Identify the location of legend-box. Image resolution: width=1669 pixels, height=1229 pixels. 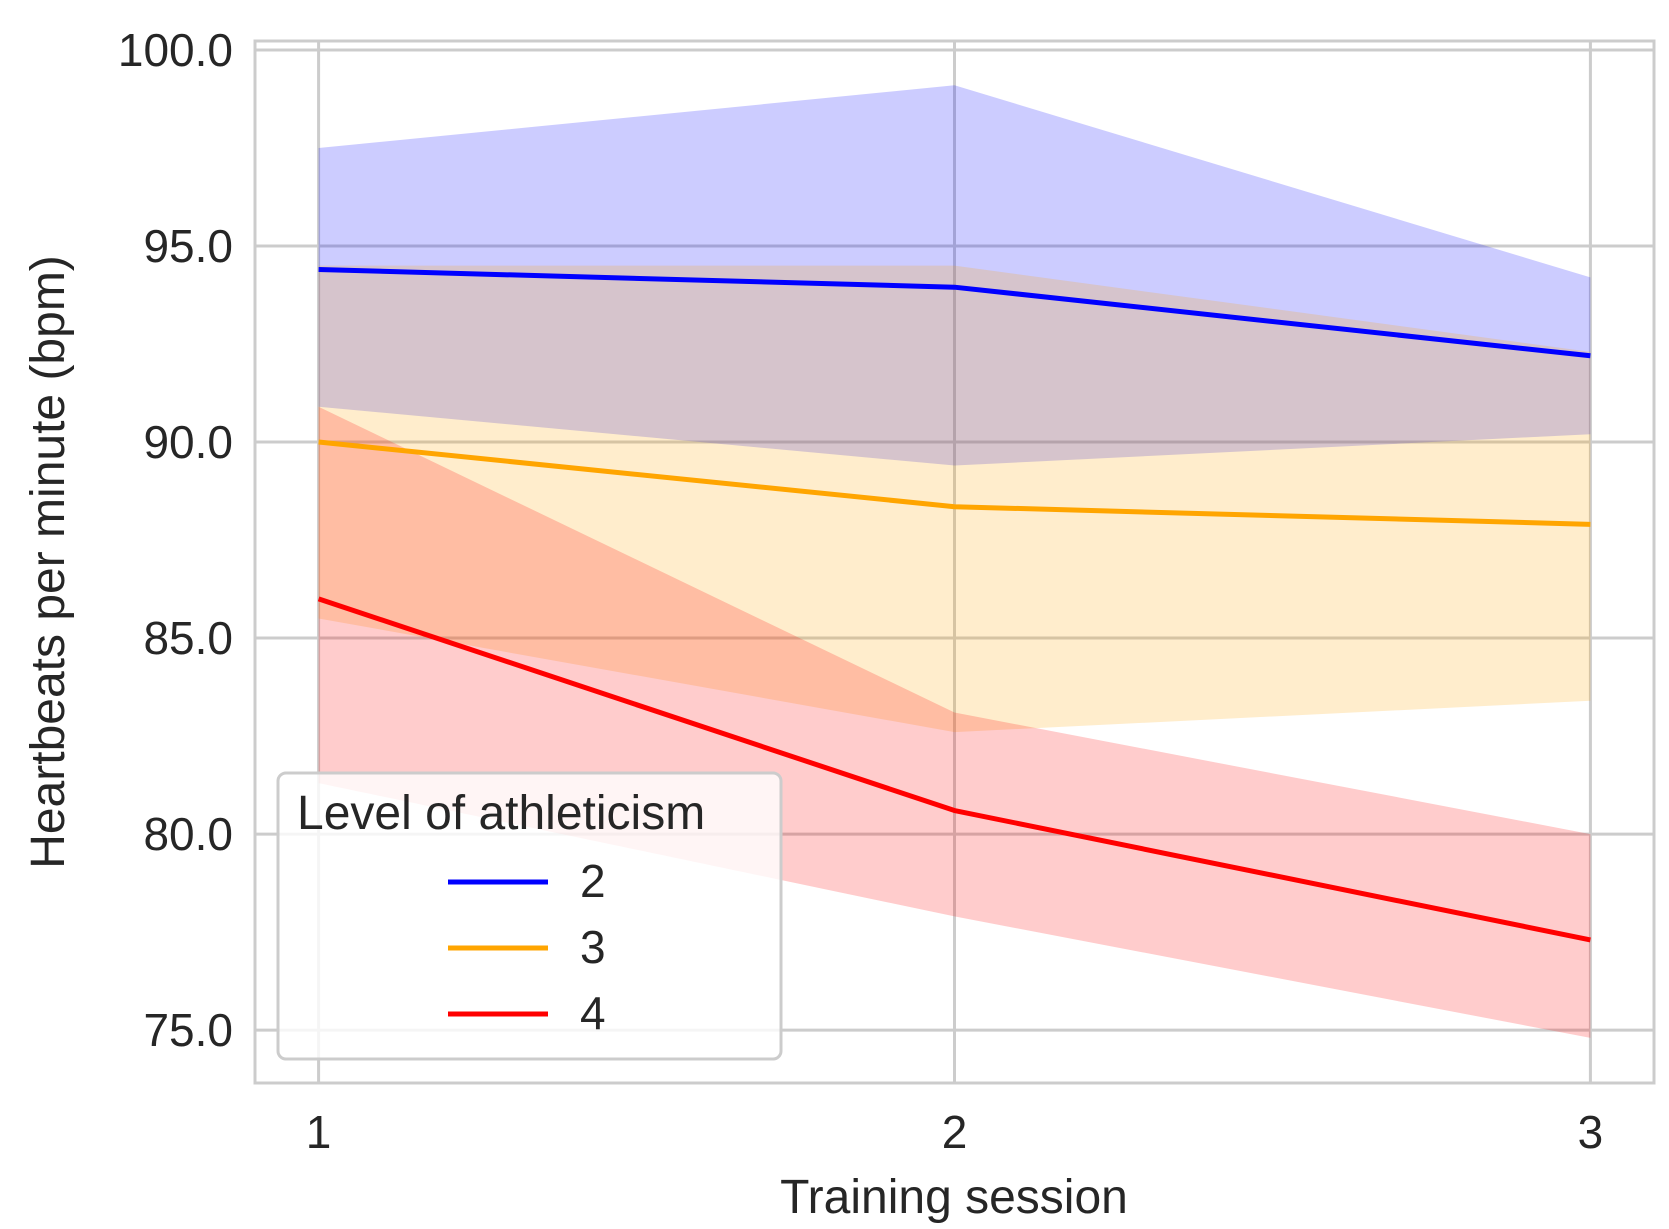
(529, 916).